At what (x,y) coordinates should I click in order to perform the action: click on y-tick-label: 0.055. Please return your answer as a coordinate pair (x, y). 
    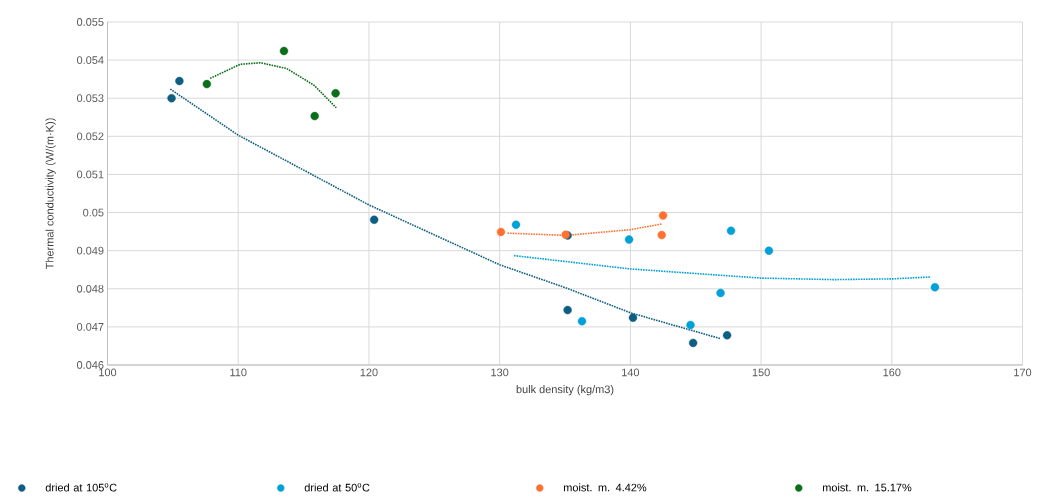
    Looking at the image, I should click on (90, 22).